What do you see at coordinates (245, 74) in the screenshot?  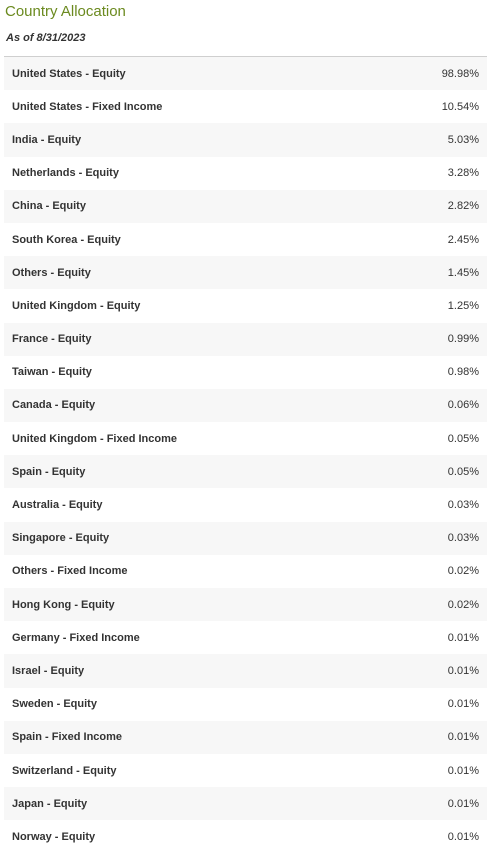 I see `table-row: United States - Equity 98.98%` at bounding box center [245, 74].